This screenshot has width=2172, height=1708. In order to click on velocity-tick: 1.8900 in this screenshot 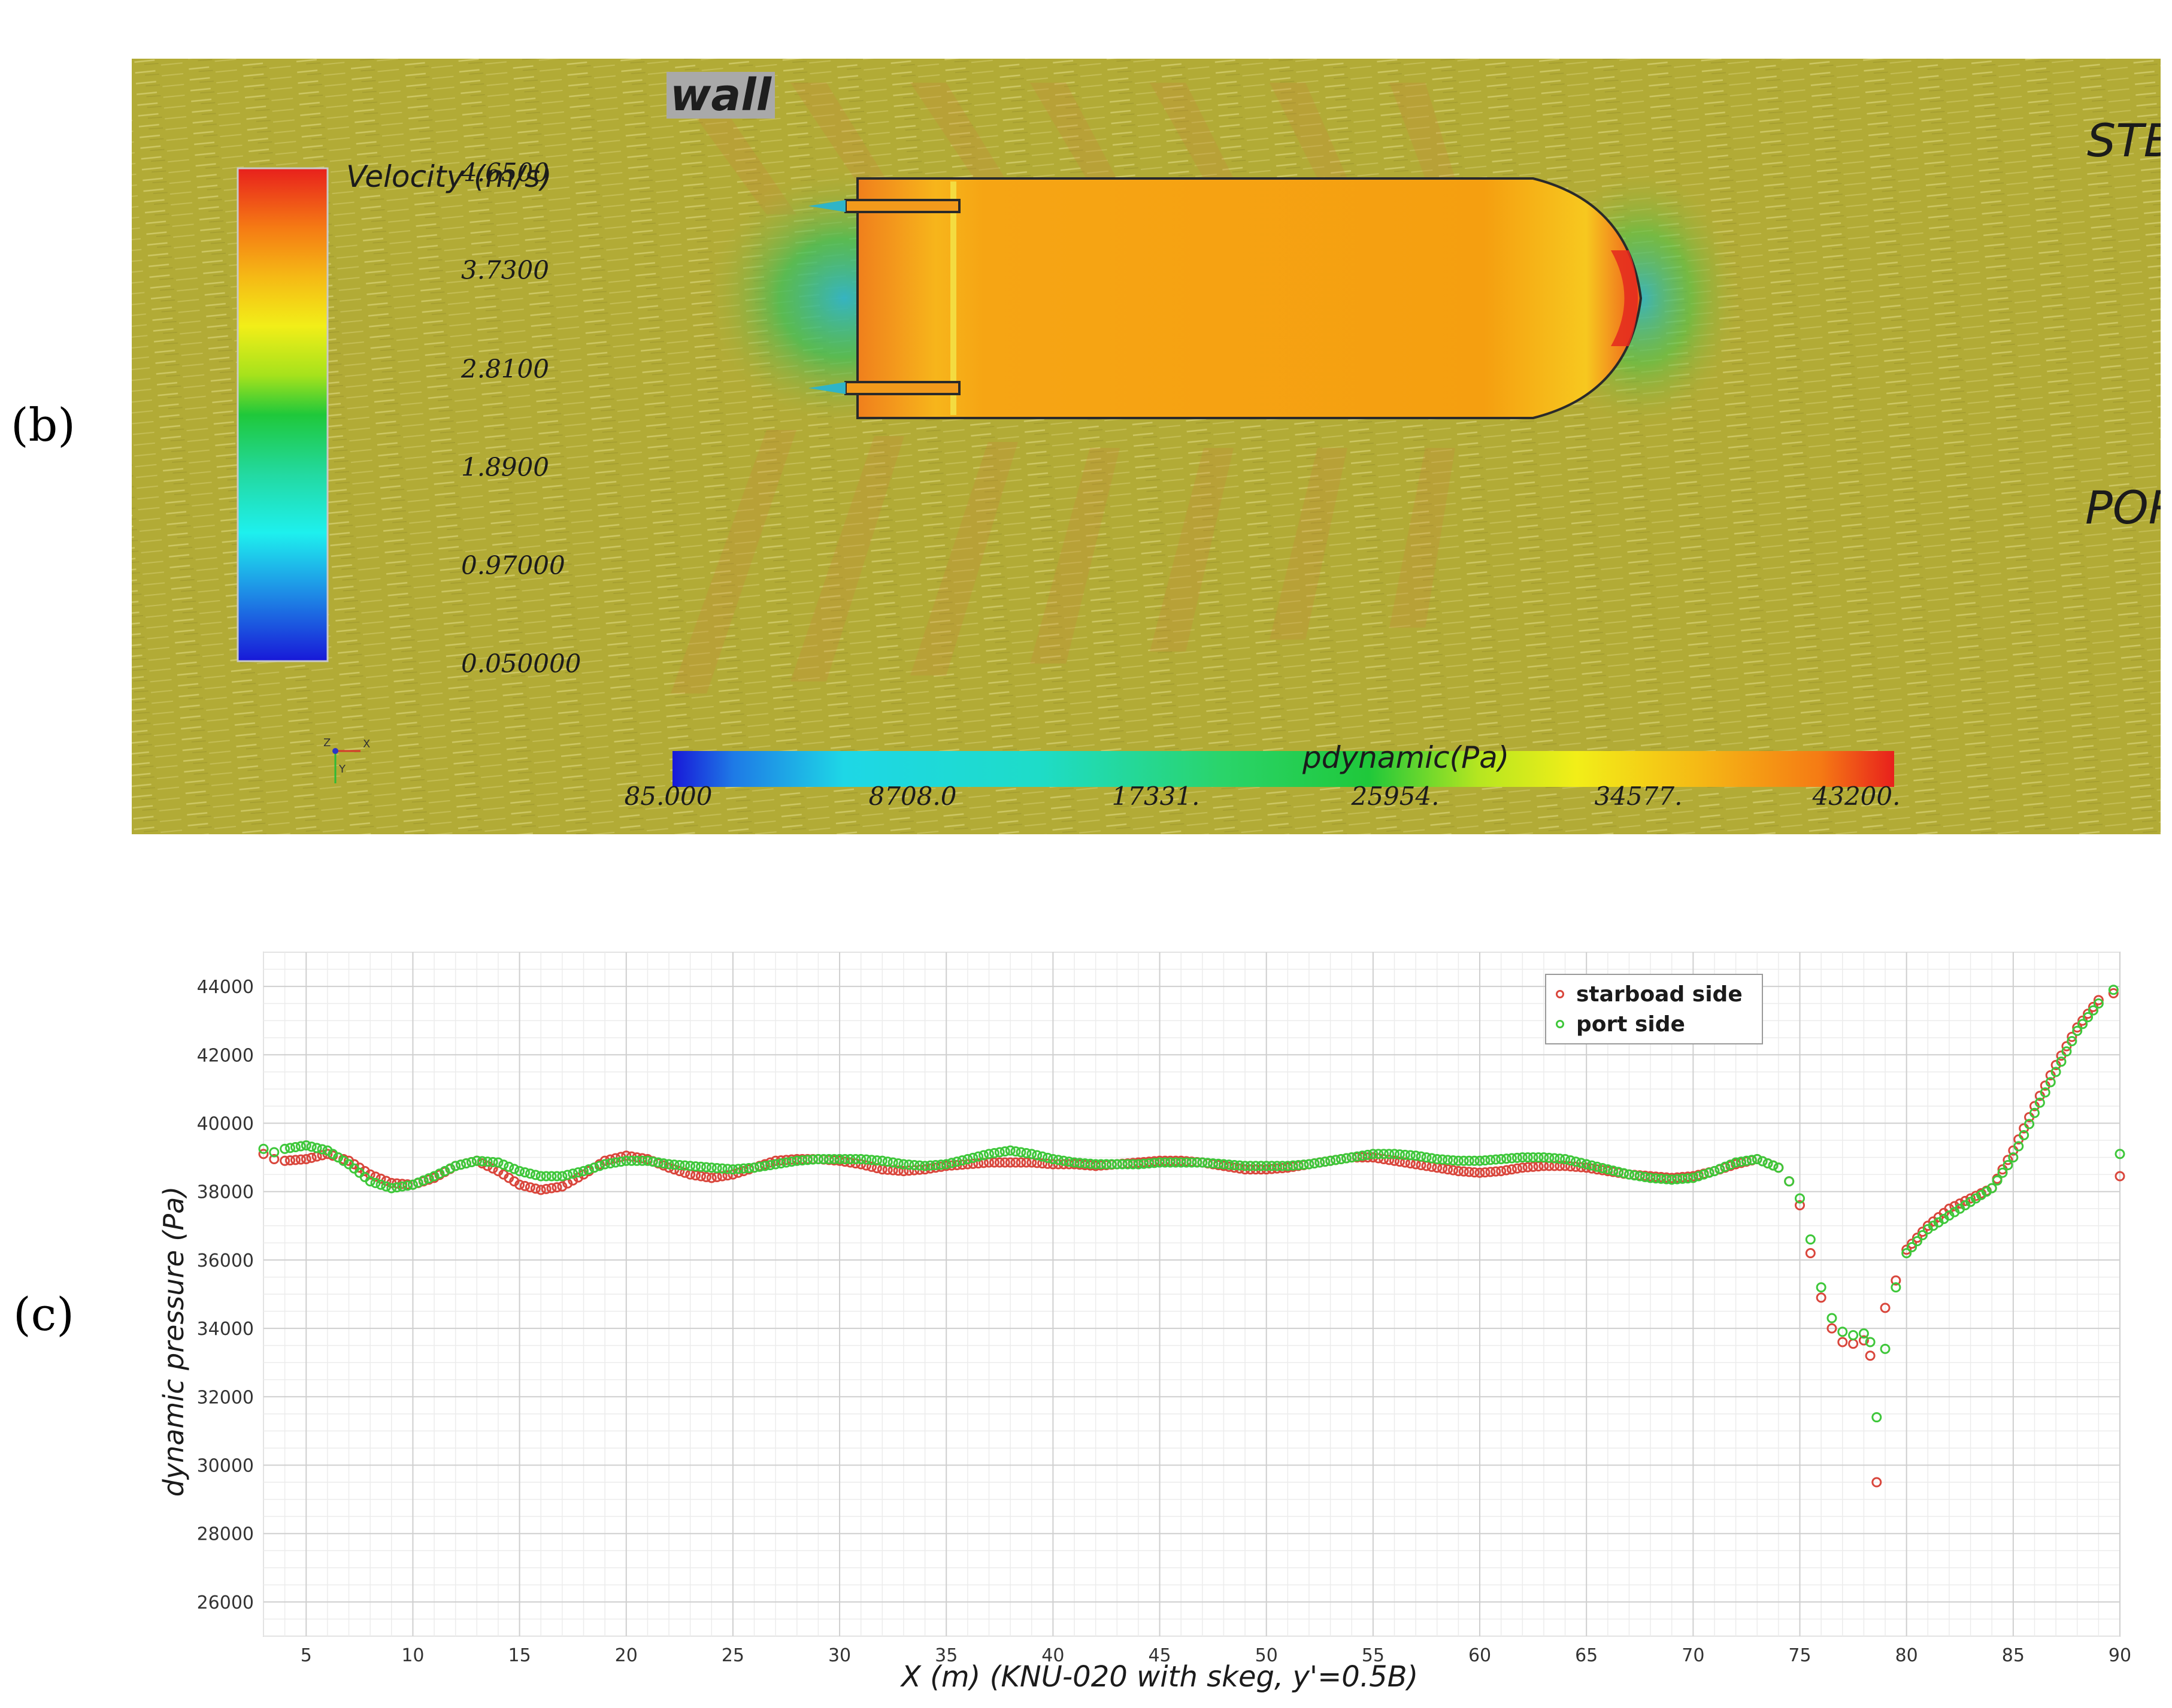, I will do `click(505, 467)`.